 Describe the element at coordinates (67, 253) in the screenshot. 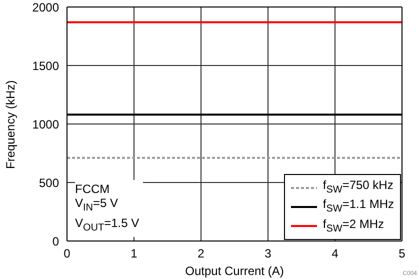

I see `x-tick-label: 0` at that location.